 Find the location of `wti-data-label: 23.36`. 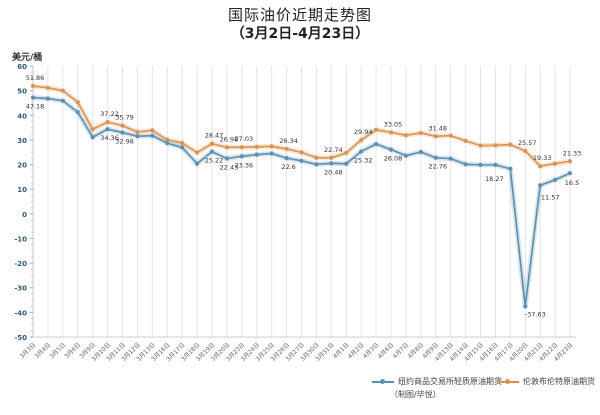

wti-data-label: 23.36 is located at coordinates (244, 165).